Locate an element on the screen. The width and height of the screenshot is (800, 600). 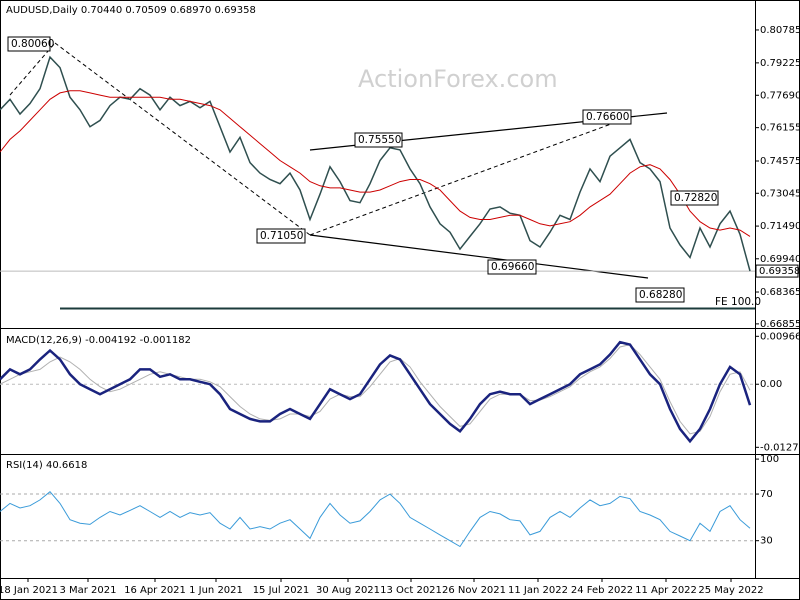
y-tick-label: 0.00 is located at coordinates (771, 384).